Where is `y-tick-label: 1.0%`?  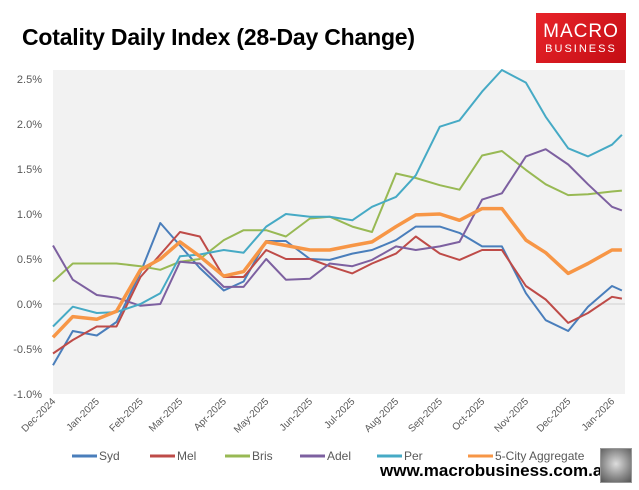
y-tick-label: 1.0% is located at coordinates (29, 215).